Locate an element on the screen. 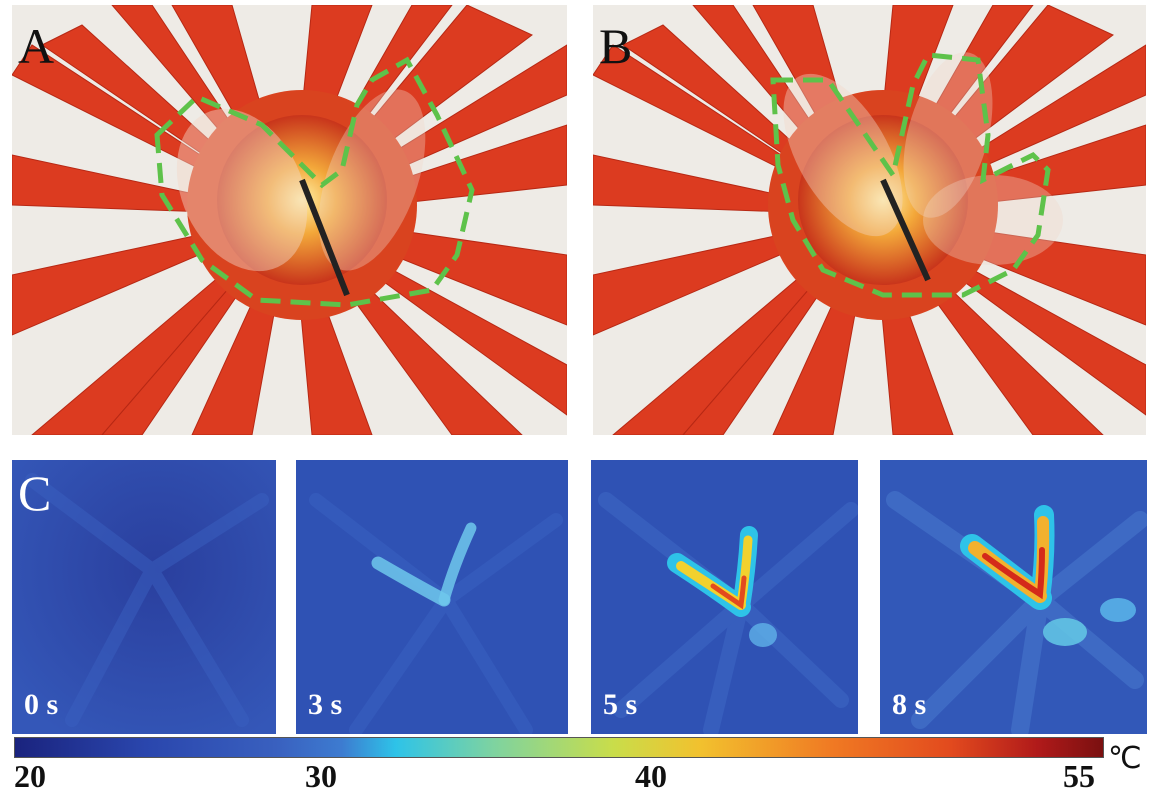  panel-label-a: A is located at coordinates (36, 46).